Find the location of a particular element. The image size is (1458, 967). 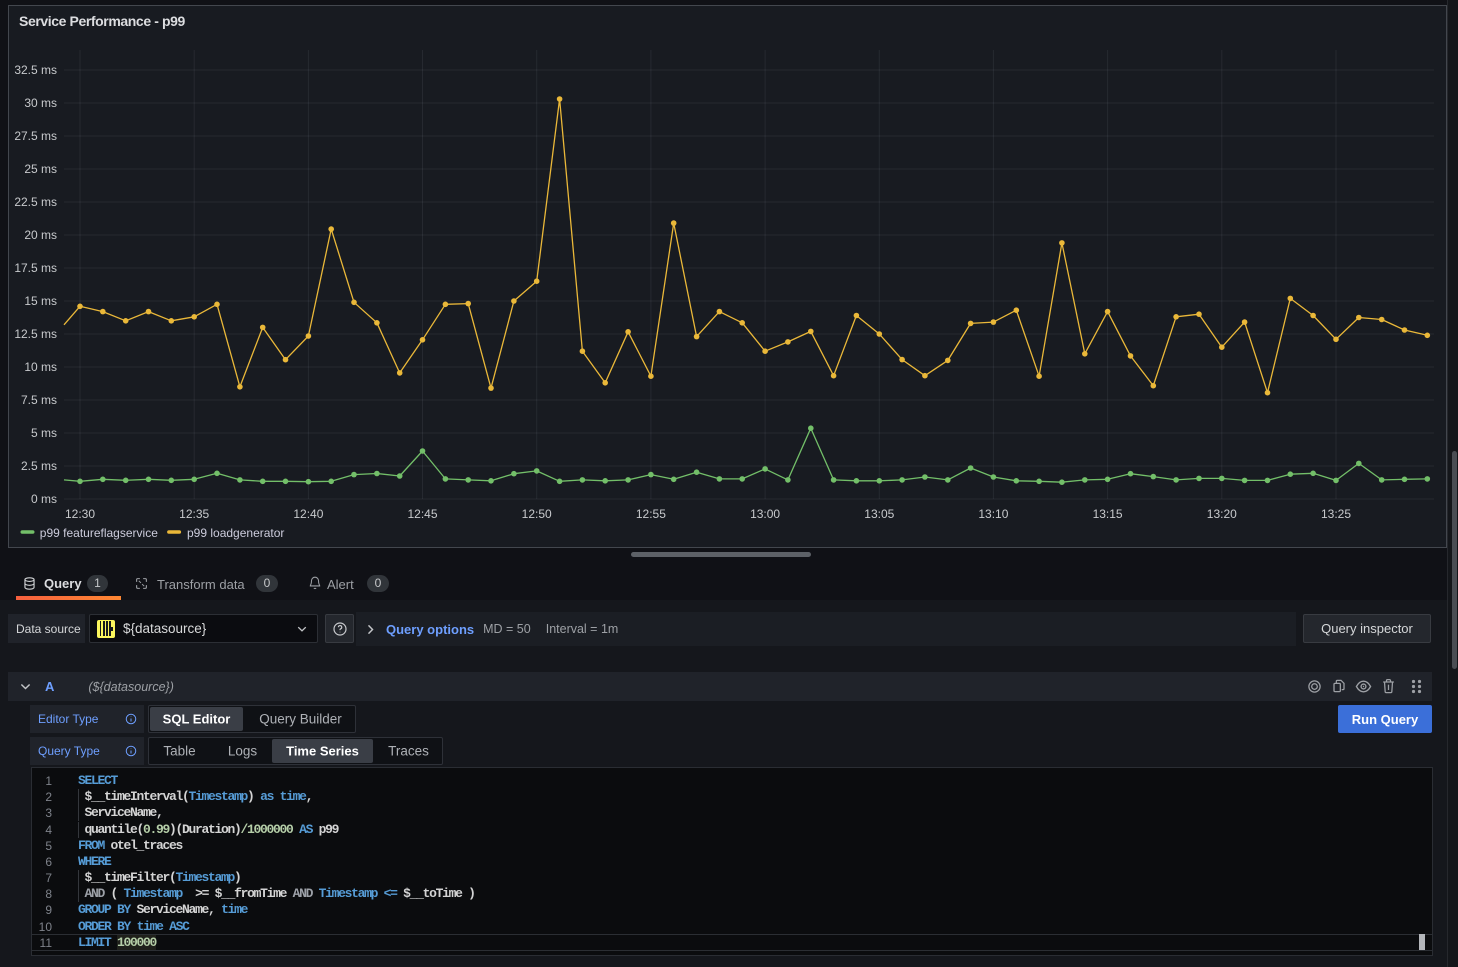

svg-text: 13:05 is located at coordinates (879, 514).